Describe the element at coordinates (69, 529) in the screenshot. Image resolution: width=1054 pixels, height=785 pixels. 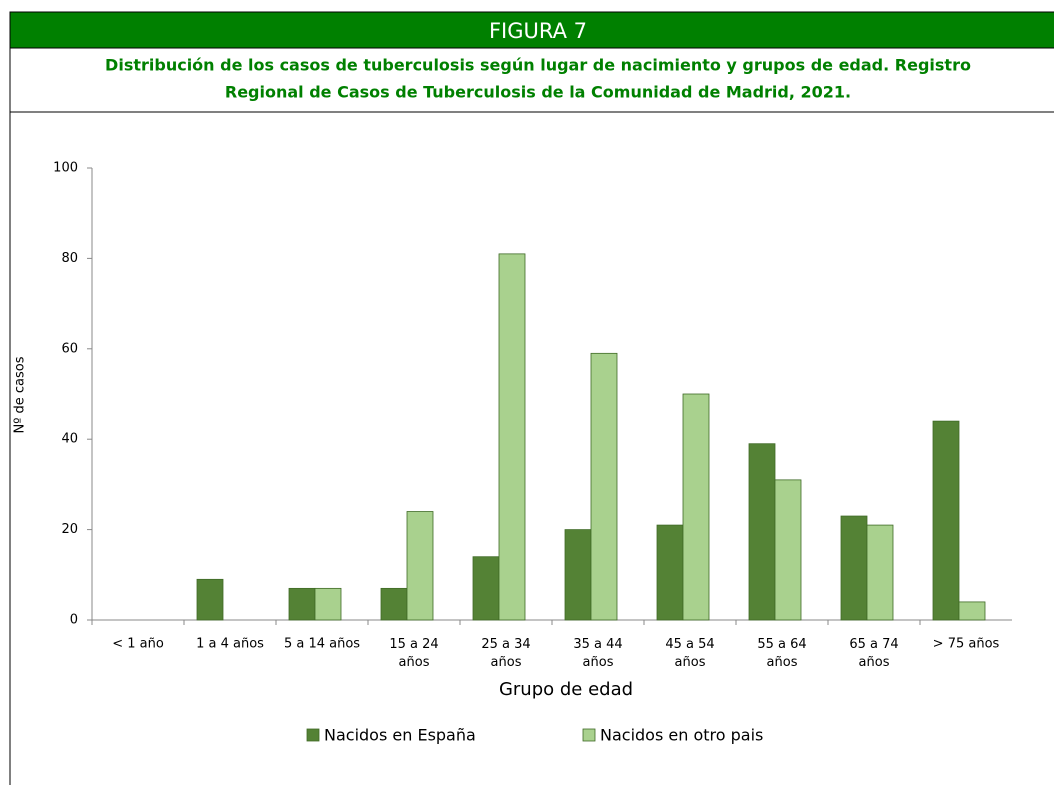
I see `y-tick-label: 20` at that location.